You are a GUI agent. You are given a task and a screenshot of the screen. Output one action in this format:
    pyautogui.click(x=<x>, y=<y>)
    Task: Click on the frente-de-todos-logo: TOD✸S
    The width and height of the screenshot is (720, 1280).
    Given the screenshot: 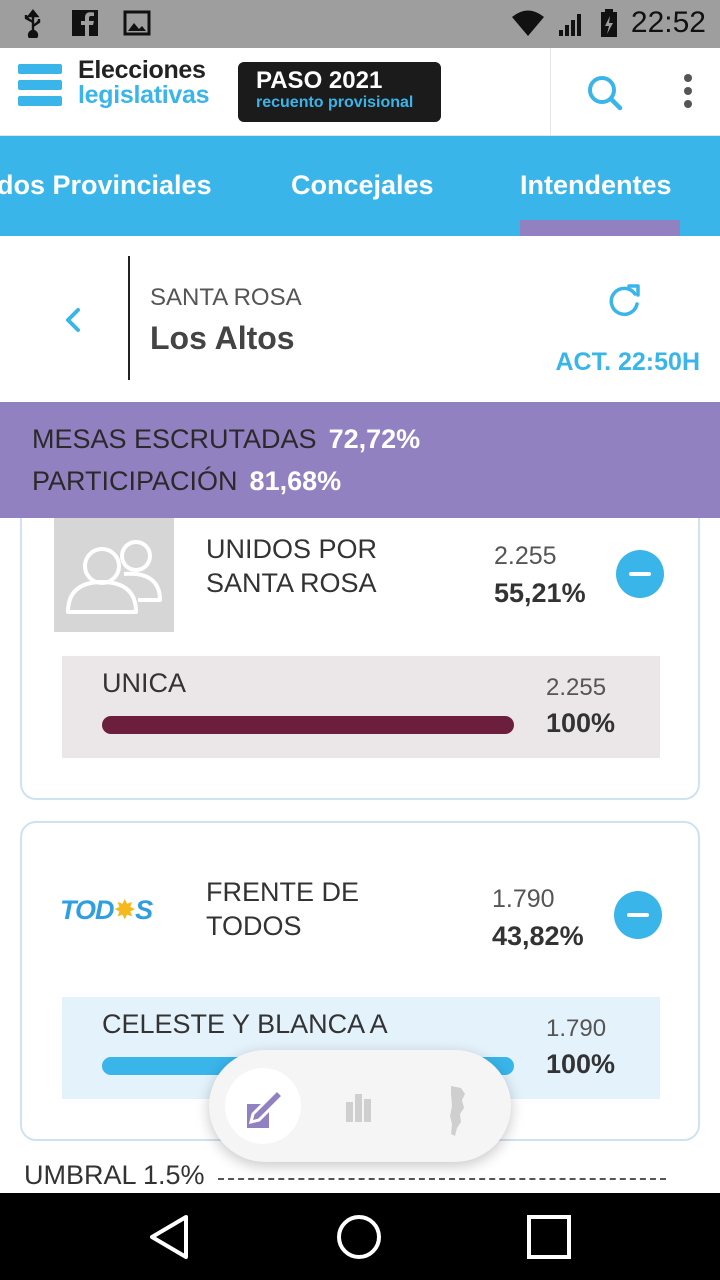 What is the action you would take?
    pyautogui.click(x=106, y=910)
    